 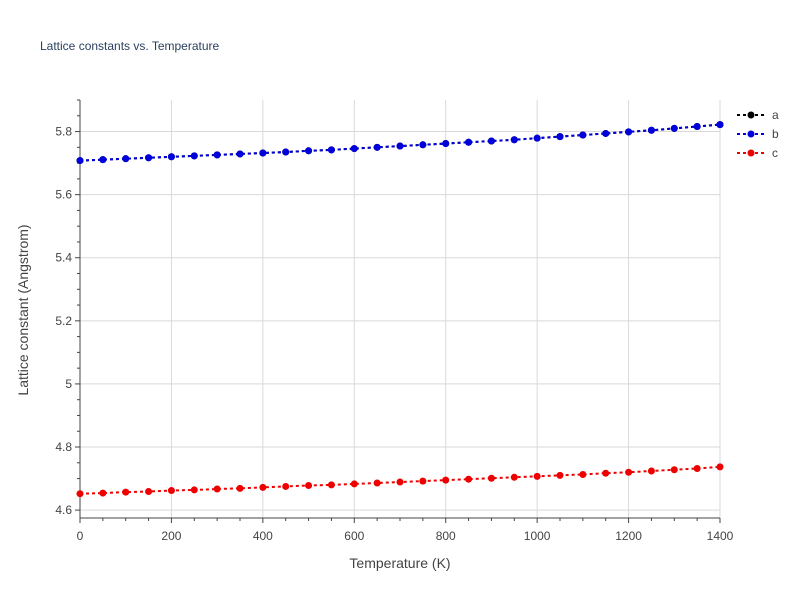 What do you see at coordinates (63, 132) in the screenshot?
I see `y-tick-label: 5.8` at bounding box center [63, 132].